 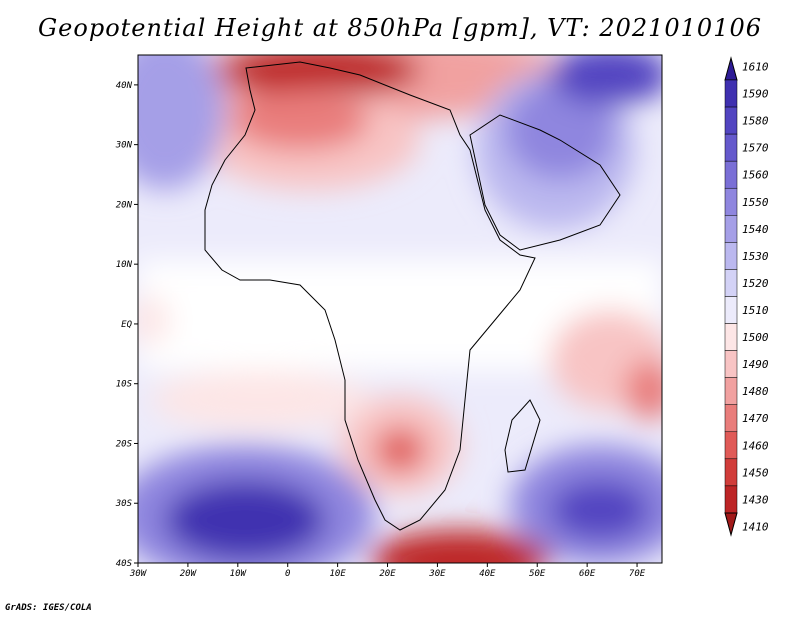 I want to click on colorbar-label: 1480, so click(x=755, y=391).